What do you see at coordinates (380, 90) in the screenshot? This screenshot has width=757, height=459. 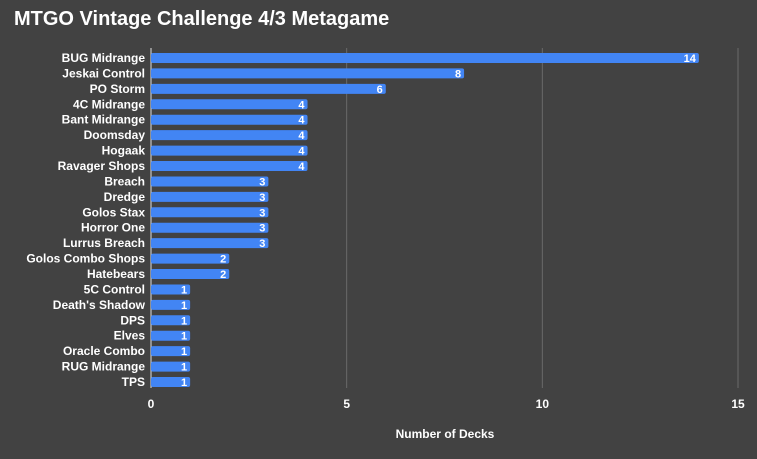 I see `bar-value-label: 6` at bounding box center [380, 90].